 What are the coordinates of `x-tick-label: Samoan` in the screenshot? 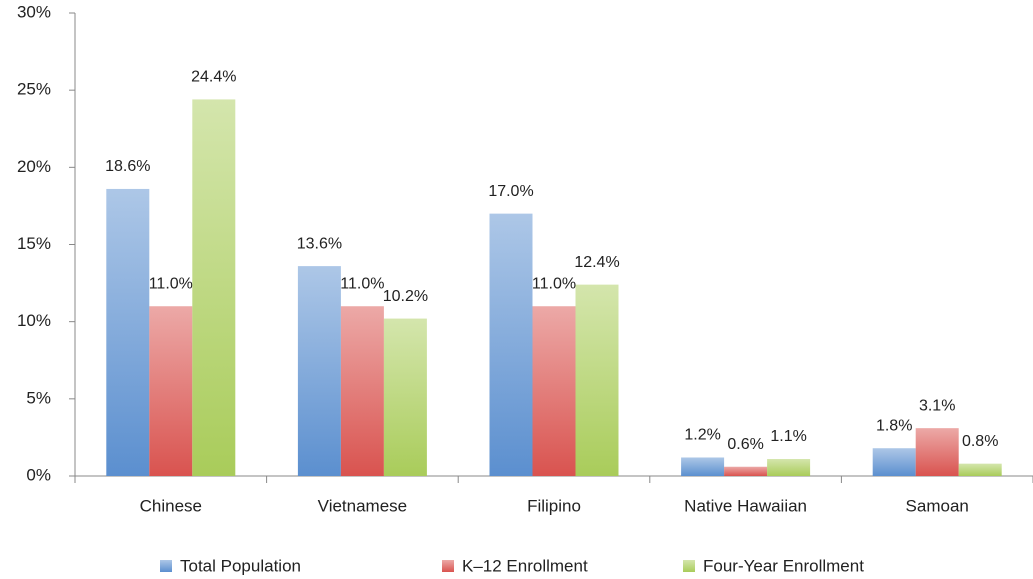 It's located at (937, 505).